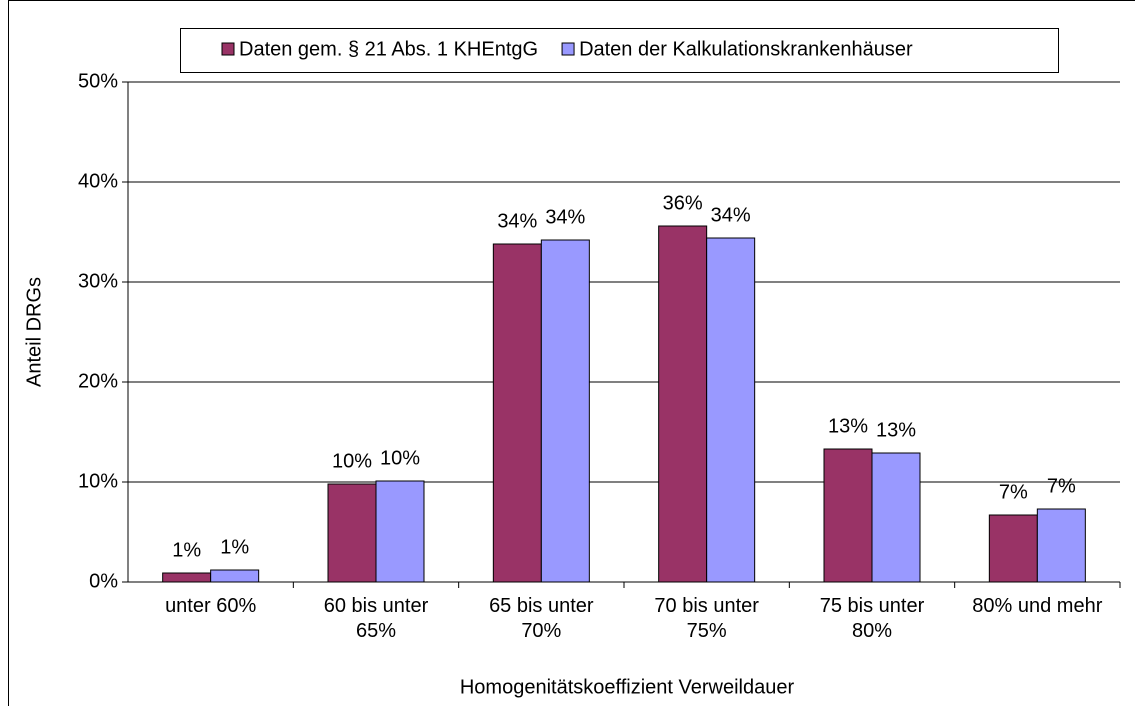 The image size is (1135, 706). I want to click on y-tick-label: 0%, so click(103, 581).